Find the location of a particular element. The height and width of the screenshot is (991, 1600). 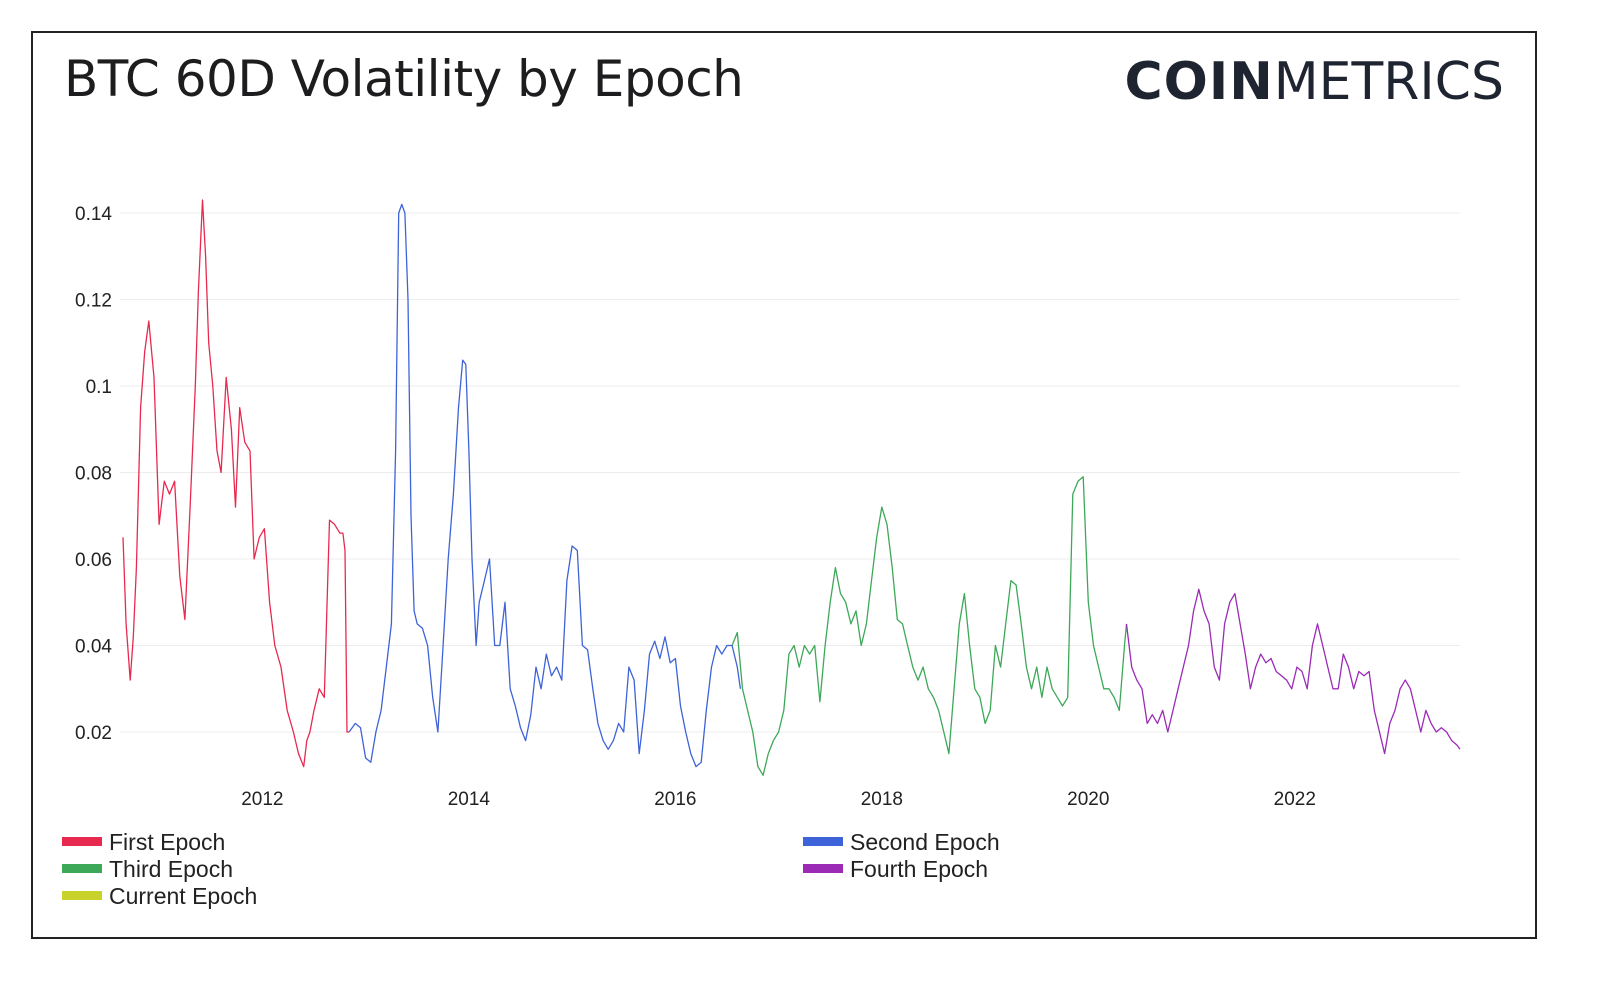

y-tick-label: 0.06 is located at coordinates (93, 560).